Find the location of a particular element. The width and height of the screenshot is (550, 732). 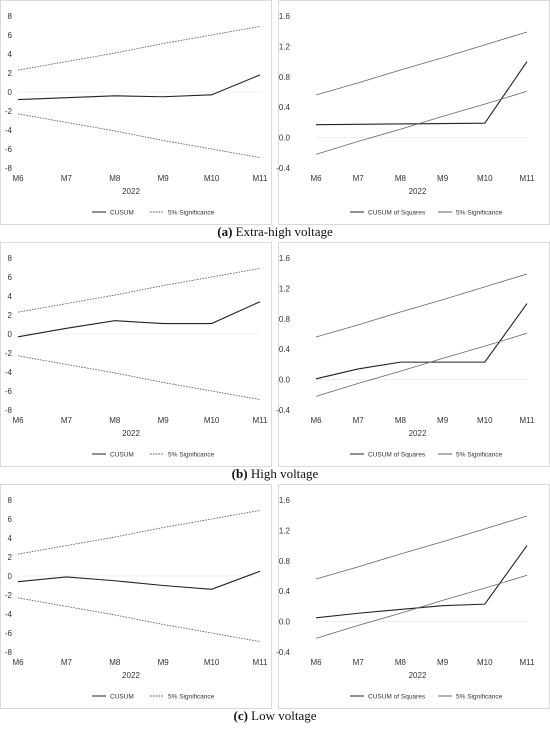

panel-caption: (b) High voltage is located at coordinates (275, 473).